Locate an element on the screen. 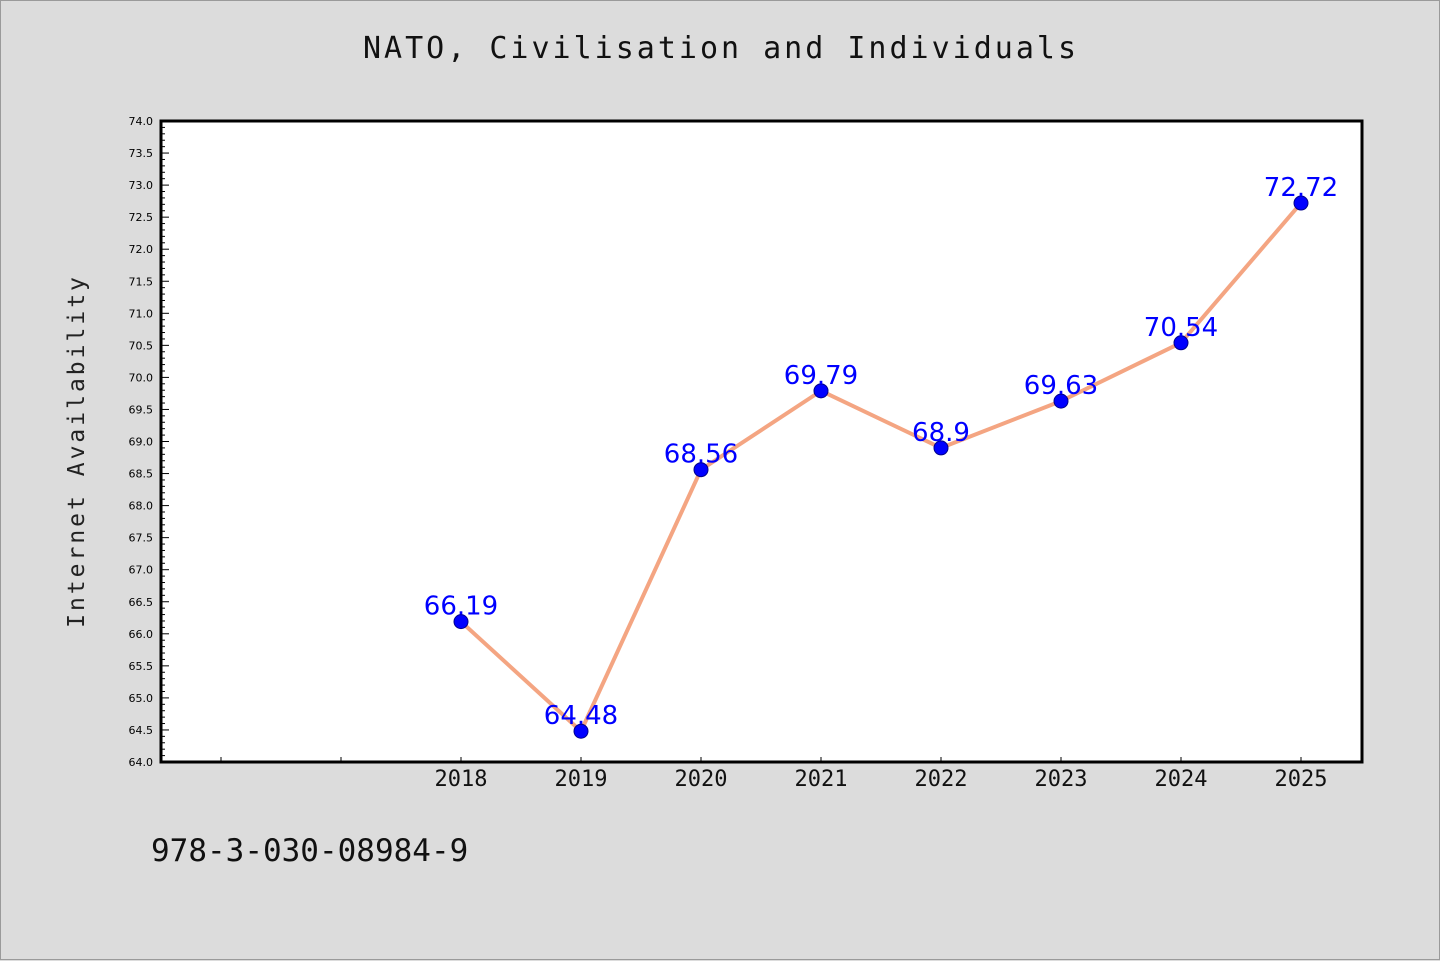 Image resolution: width=1440 pixels, height=961 pixels. y-tick-label: 71.0 is located at coordinates (141, 313).